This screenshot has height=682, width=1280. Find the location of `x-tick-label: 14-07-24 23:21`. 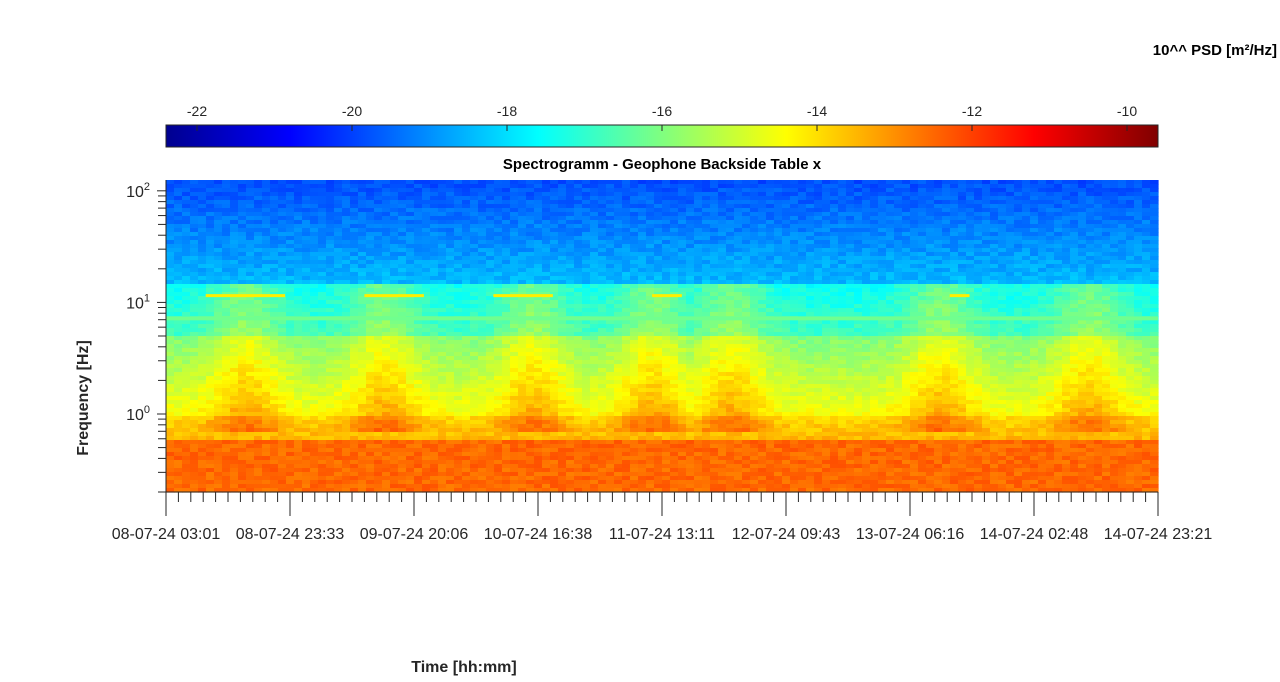

x-tick-label: 14-07-24 23:21 is located at coordinates (1158, 534).